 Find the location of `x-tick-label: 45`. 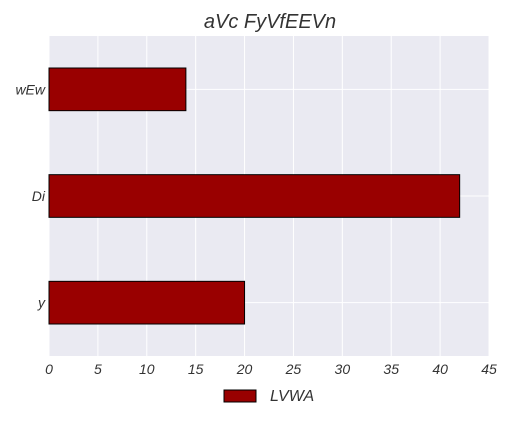

x-tick-label: 45 is located at coordinates (489, 369).